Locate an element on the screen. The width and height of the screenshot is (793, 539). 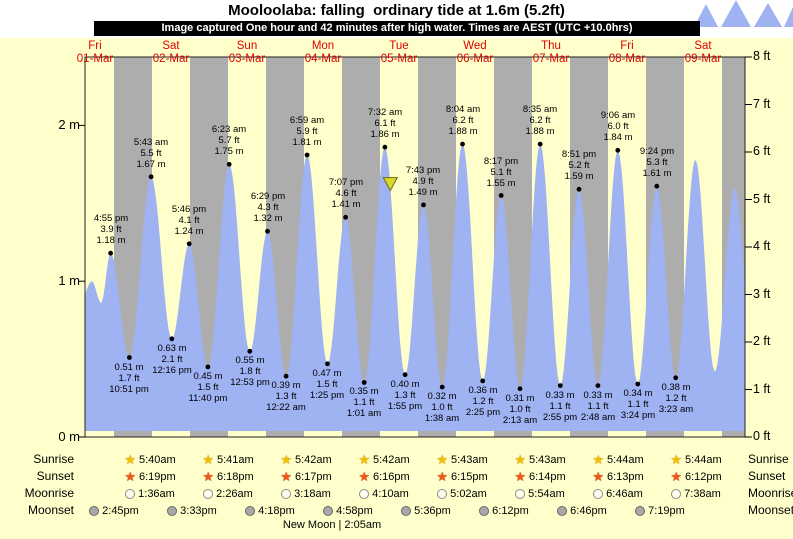
sunset-label-right: Sunset is located at coordinates (767, 476).